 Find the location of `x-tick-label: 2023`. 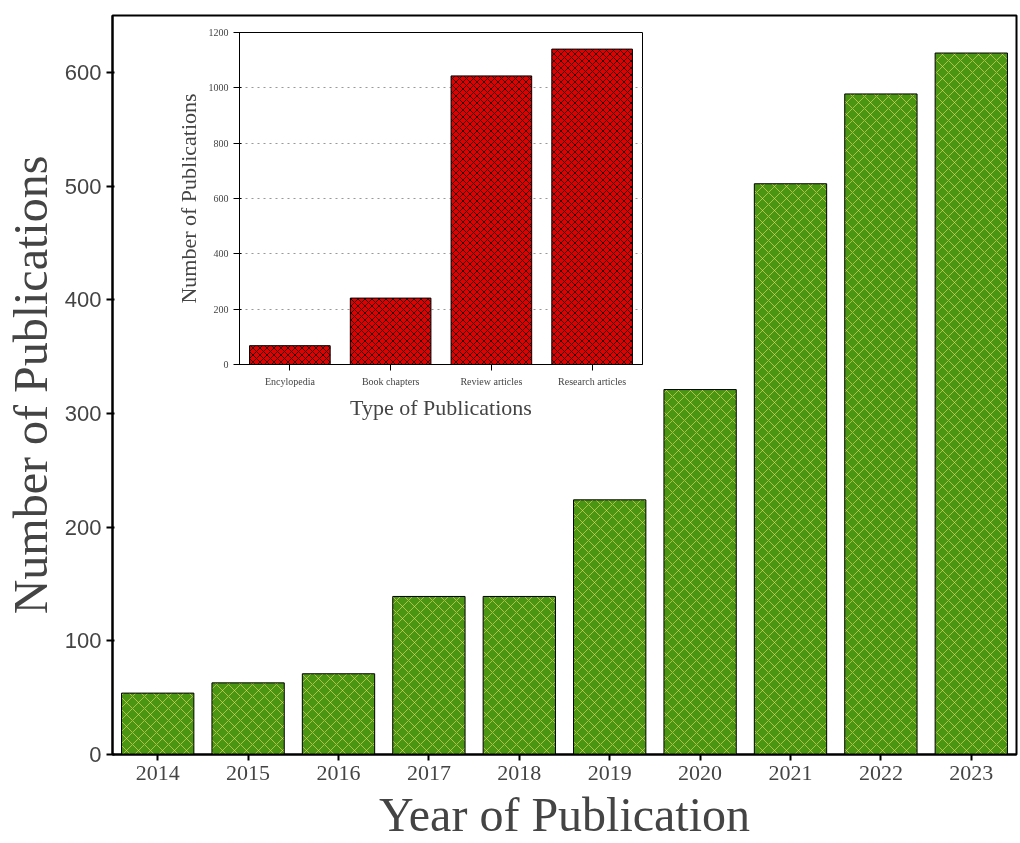

x-tick-label: 2023 is located at coordinates (971, 772).